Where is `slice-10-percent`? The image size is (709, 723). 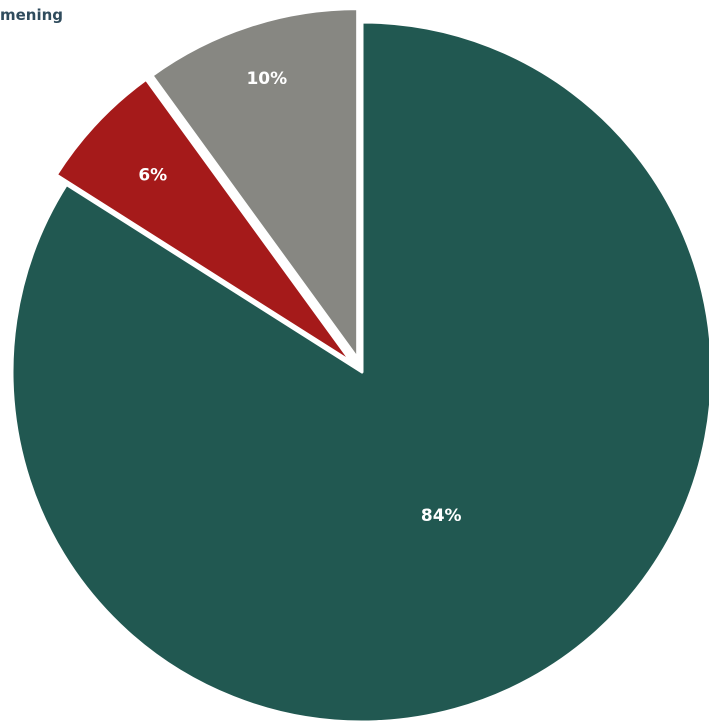
slice-10-percent is located at coordinates (255, 184).